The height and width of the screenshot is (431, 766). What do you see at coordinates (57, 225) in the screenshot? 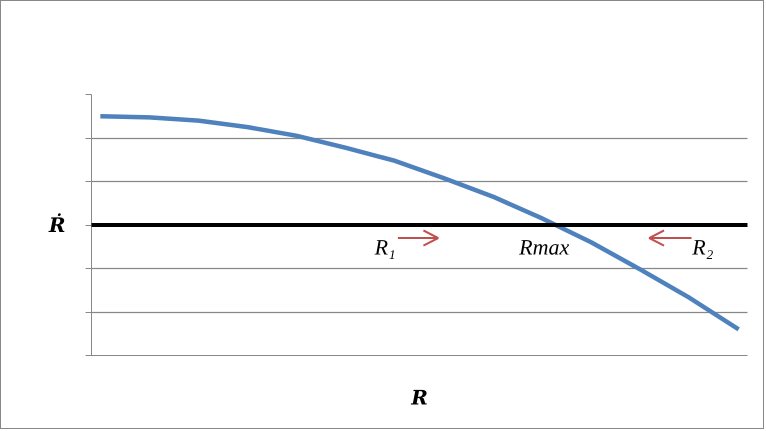
I see `y-axis-title: Ṙ` at bounding box center [57, 225].